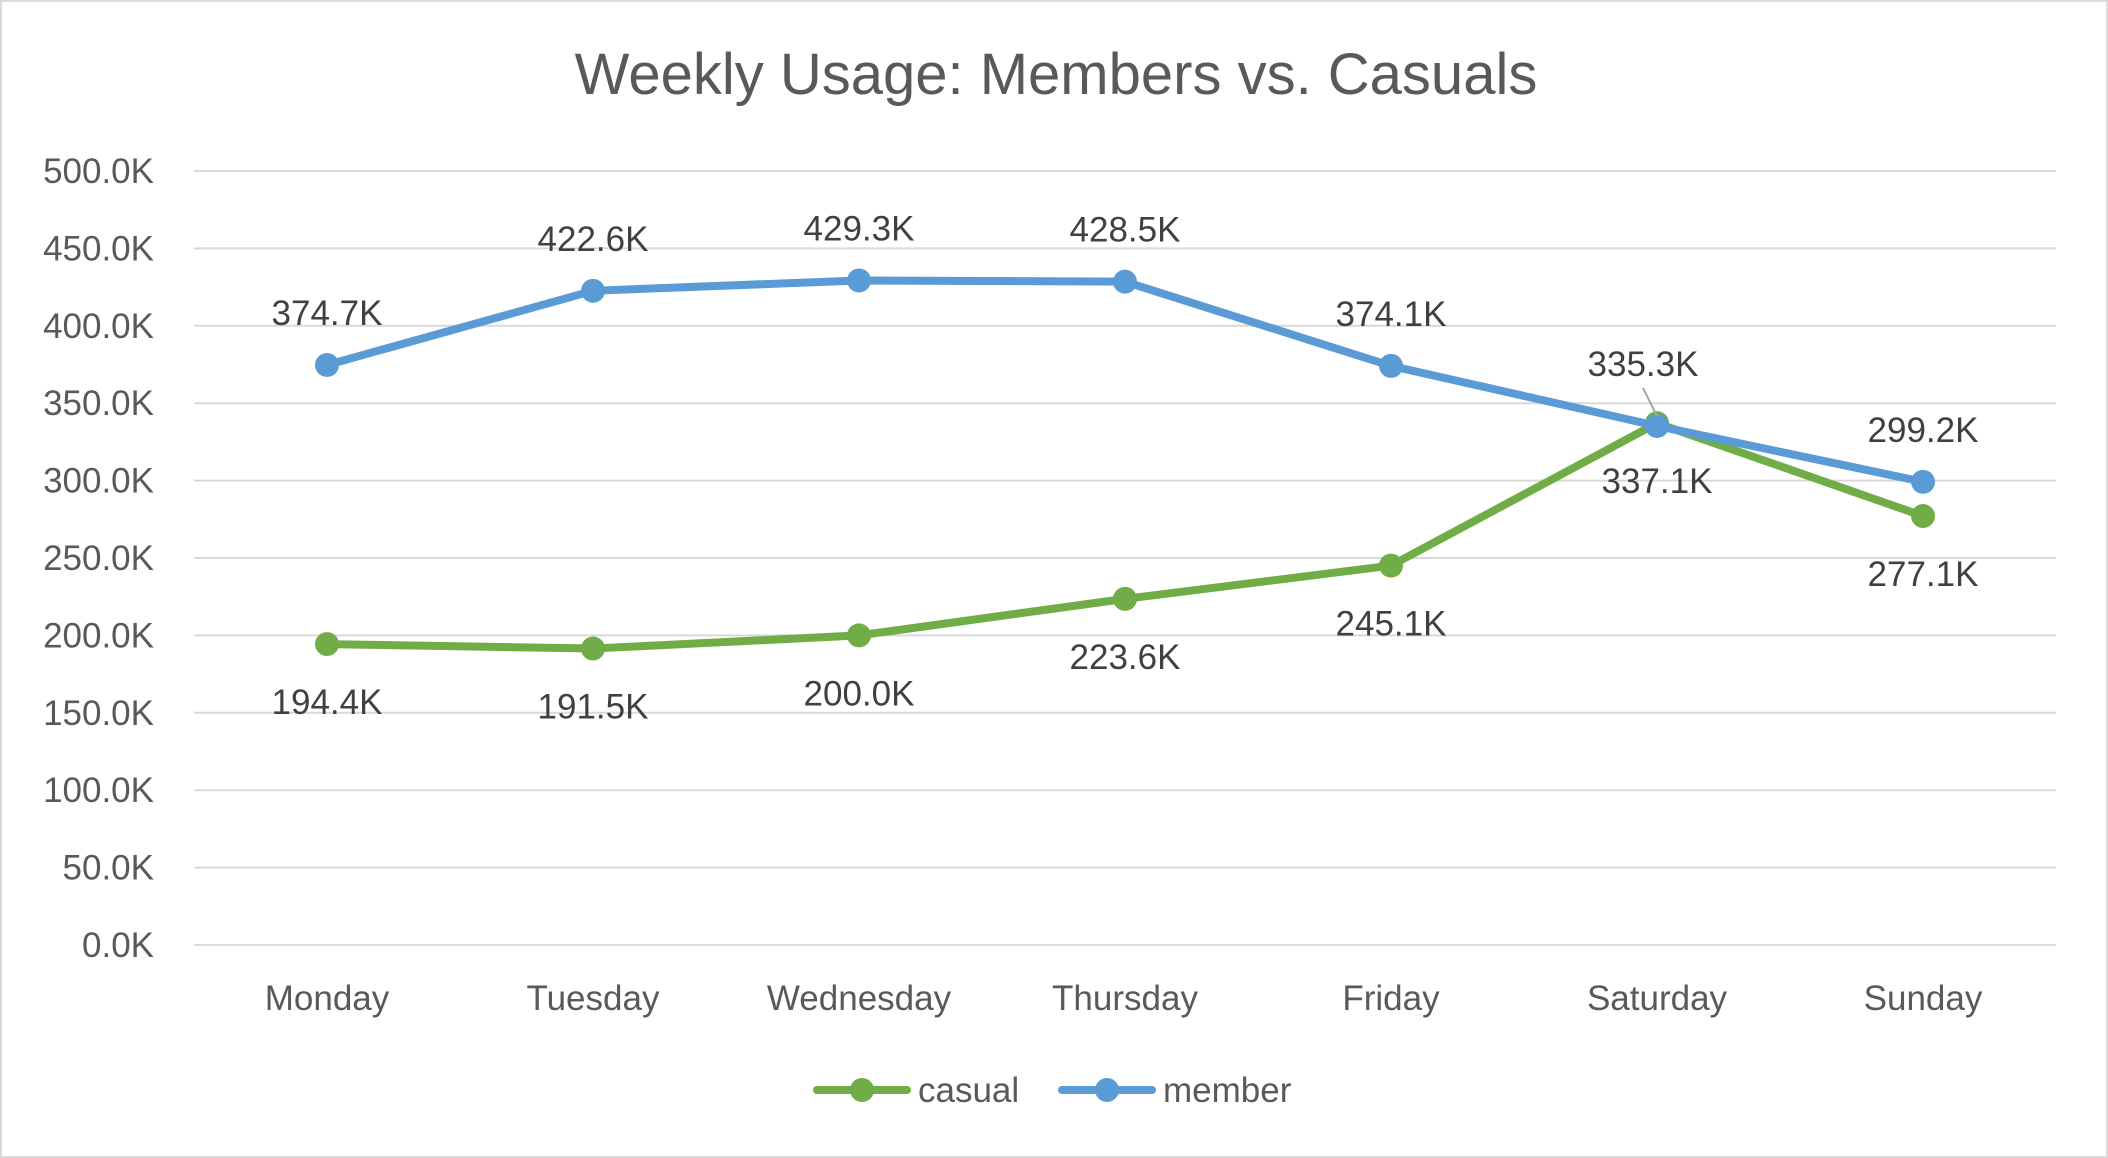 This screenshot has width=2108, height=1158. What do you see at coordinates (1107, 1090) in the screenshot?
I see `legend-marker-member` at bounding box center [1107, 1090].